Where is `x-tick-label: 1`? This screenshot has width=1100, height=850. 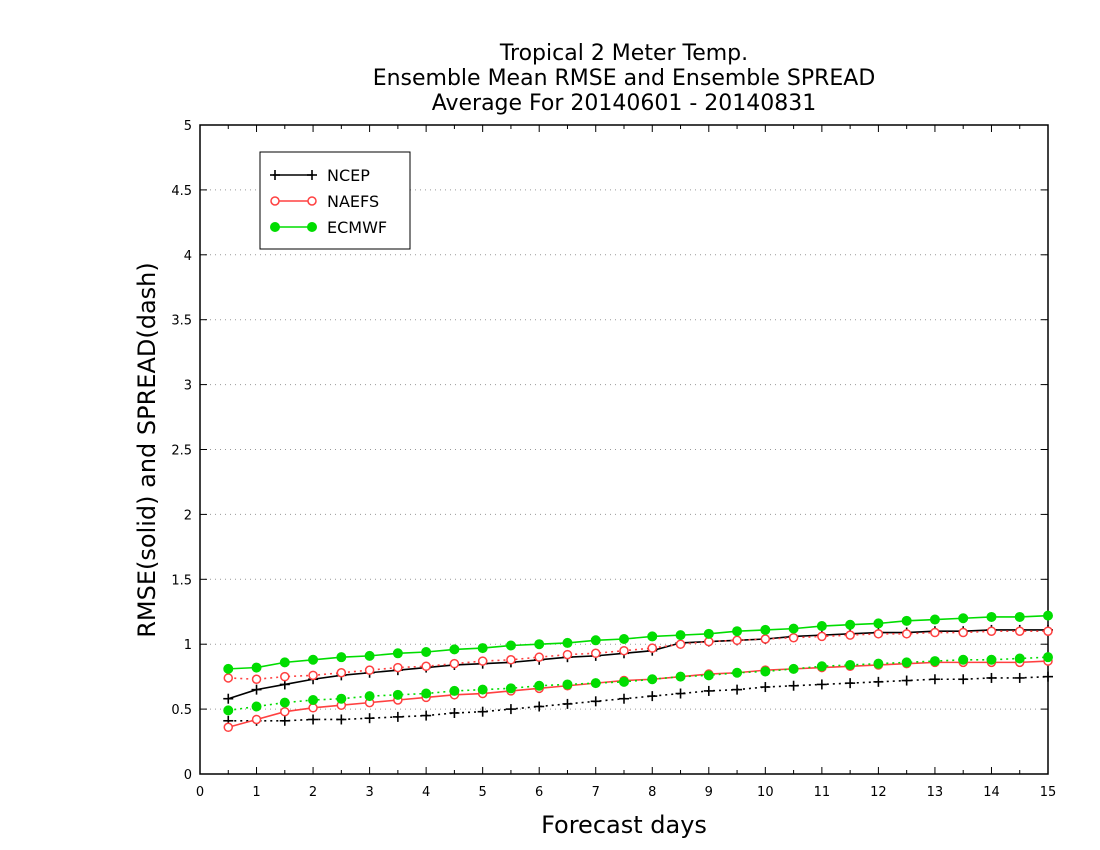
x-tick-label: 1 is located at coordinates (256, 792).